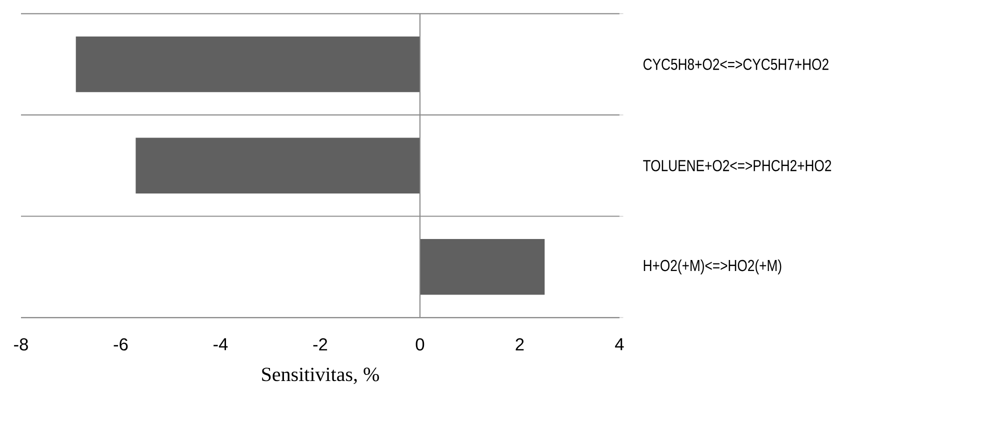 The image size is (985, 427). What do you see at coordinates (520, 344) in the screenshot?
I see `x-tick-label: 2` at bounding box center [520, 344].